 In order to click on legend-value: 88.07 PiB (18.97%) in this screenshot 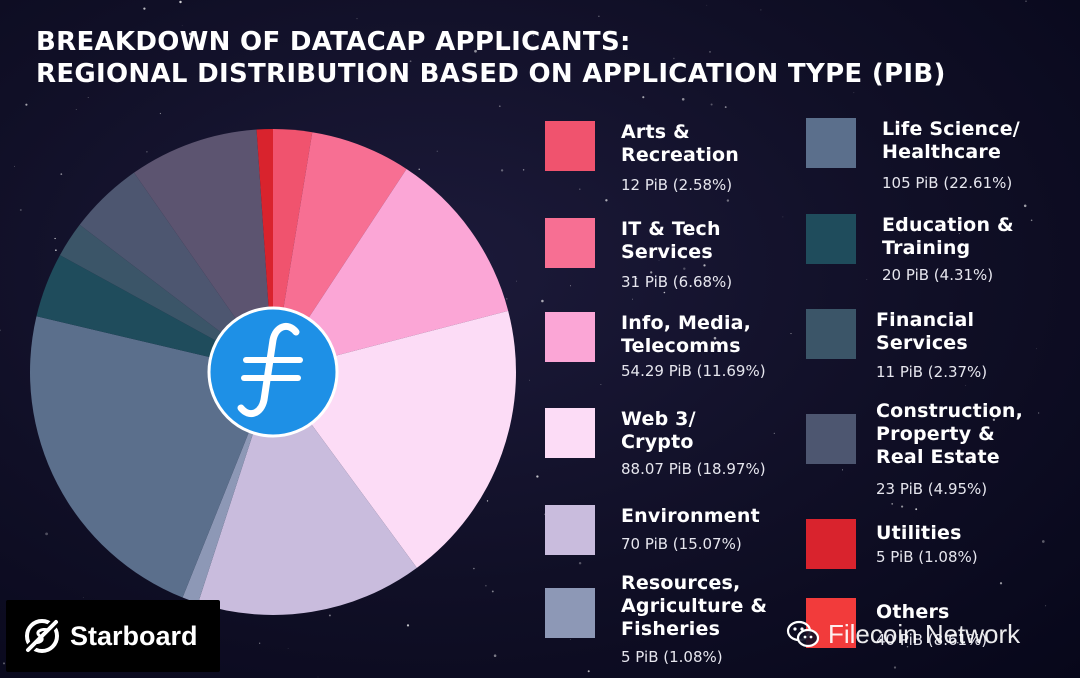, I will do `click(693, 469)`.